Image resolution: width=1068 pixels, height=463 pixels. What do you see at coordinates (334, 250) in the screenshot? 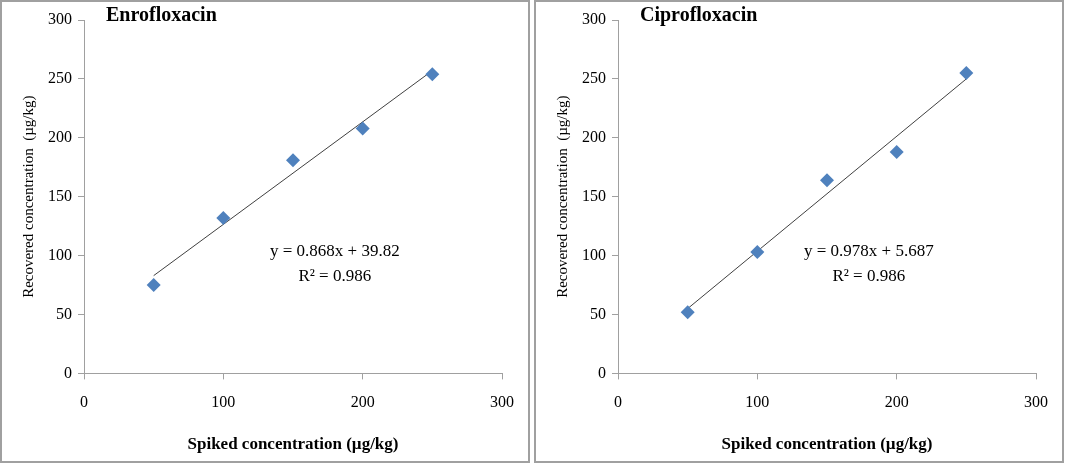
I see `annotation: y = 0.868x + 39.82` at bounding box center [334, 250].